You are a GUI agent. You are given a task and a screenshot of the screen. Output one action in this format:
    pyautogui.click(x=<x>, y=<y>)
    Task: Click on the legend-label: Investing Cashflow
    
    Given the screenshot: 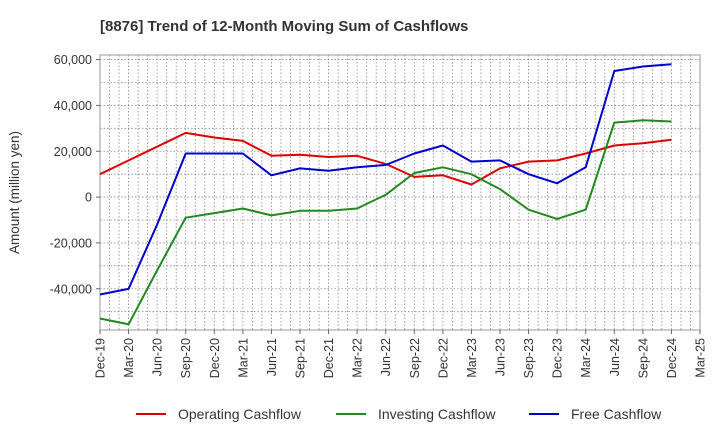 What is the action you would take?
    pyautogui.click(x=437, y=414)
    